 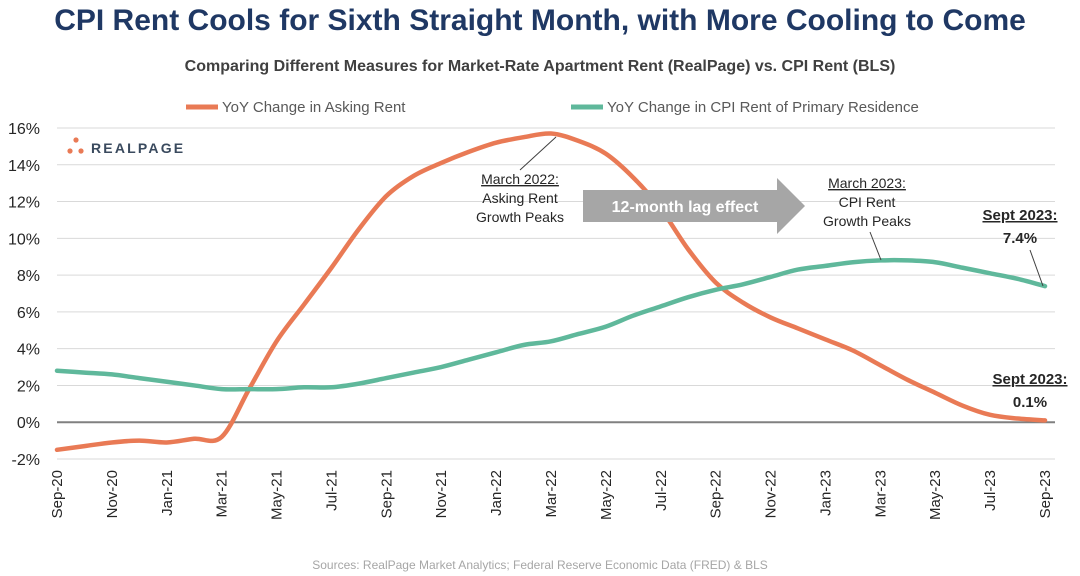 I want to click on cpi-peak-line3: Growth Peaks, so click(x=867, y=221).